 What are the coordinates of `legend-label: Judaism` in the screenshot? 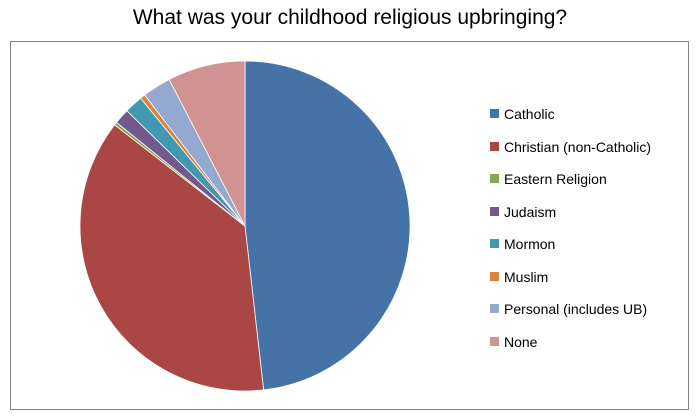 It's located at (530, 211).